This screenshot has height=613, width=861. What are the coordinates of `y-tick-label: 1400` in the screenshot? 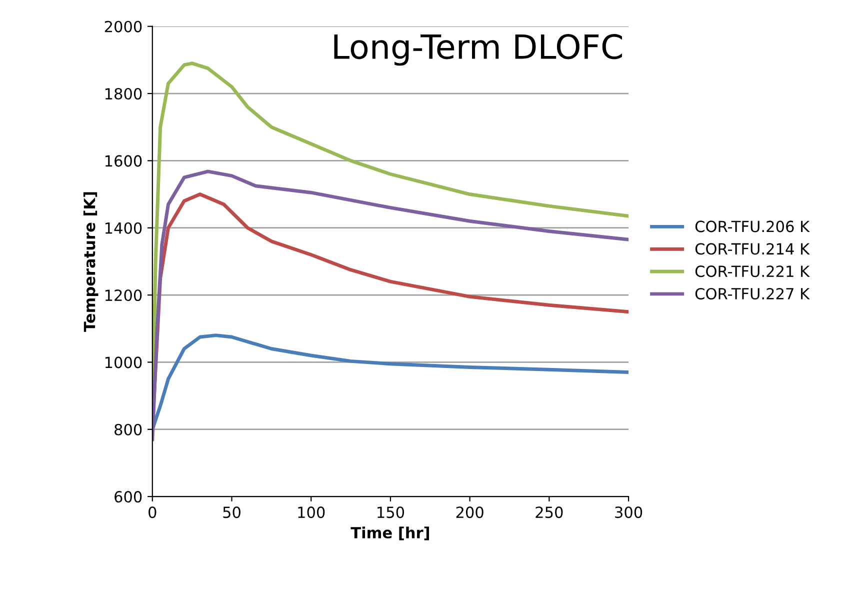 It's located at (123, 228).